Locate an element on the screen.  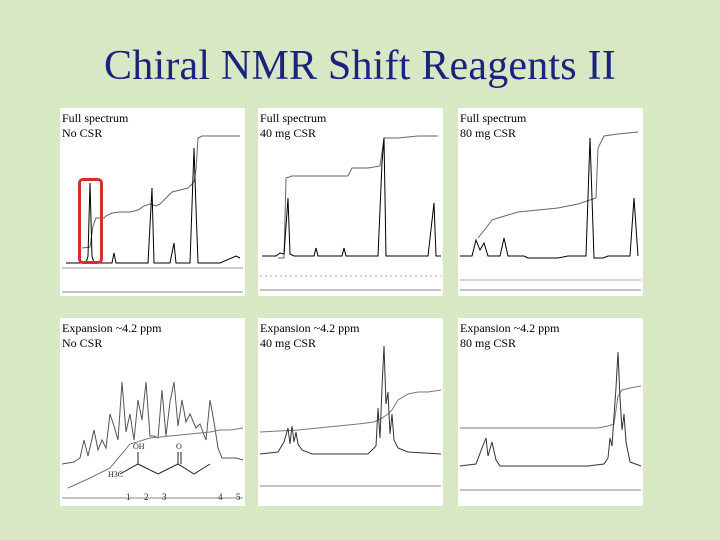
slide-title: Chiral NMR Shift Reagents II is located at coordinates (360, 66).